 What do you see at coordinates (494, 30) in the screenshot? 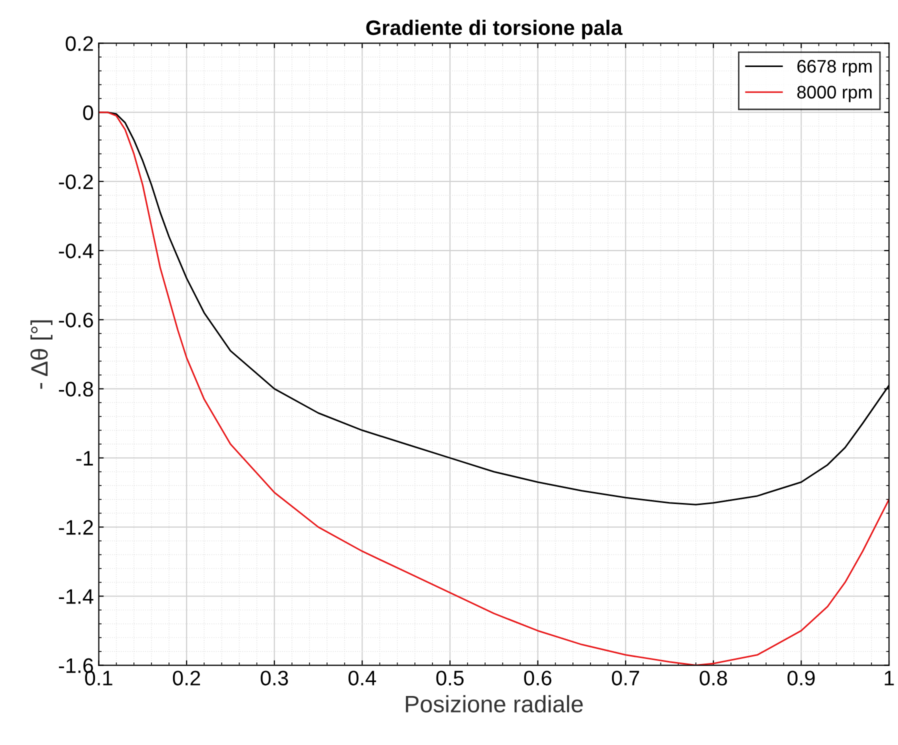
I see `chart-title: Gradiente di torsione pala` at bounding box center [494, 30].